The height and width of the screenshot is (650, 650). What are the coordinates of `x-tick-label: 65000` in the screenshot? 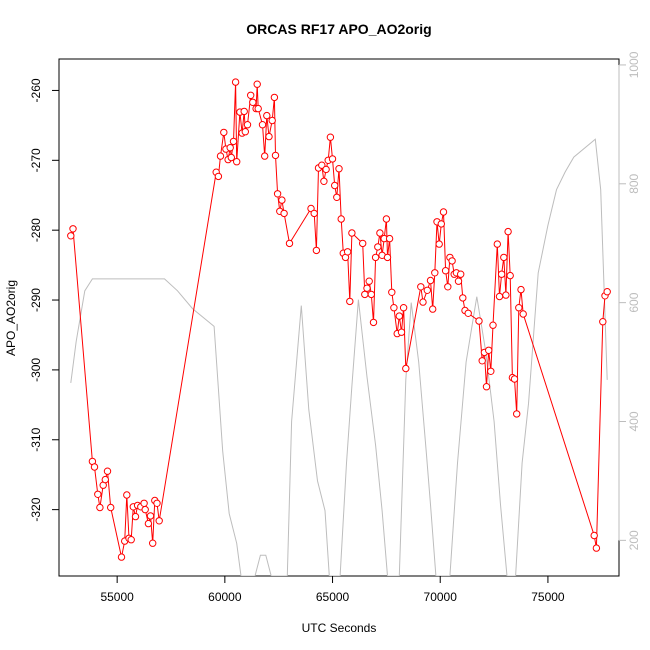 It's located at (333, 597).